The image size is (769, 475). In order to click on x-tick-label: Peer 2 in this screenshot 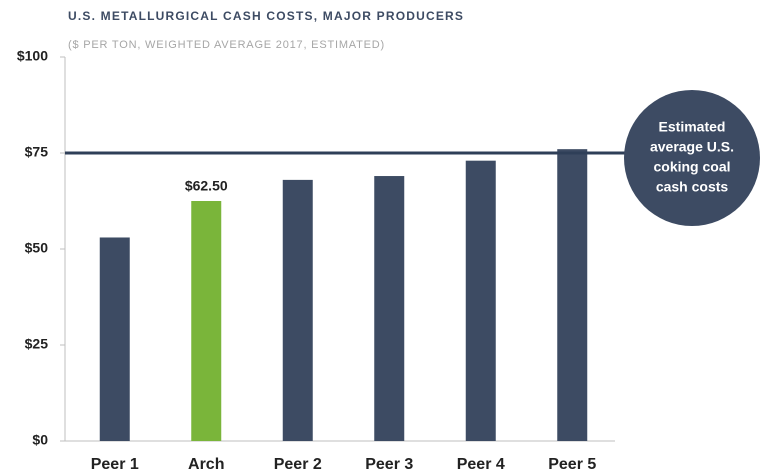, I will do `click(298, 464)`.